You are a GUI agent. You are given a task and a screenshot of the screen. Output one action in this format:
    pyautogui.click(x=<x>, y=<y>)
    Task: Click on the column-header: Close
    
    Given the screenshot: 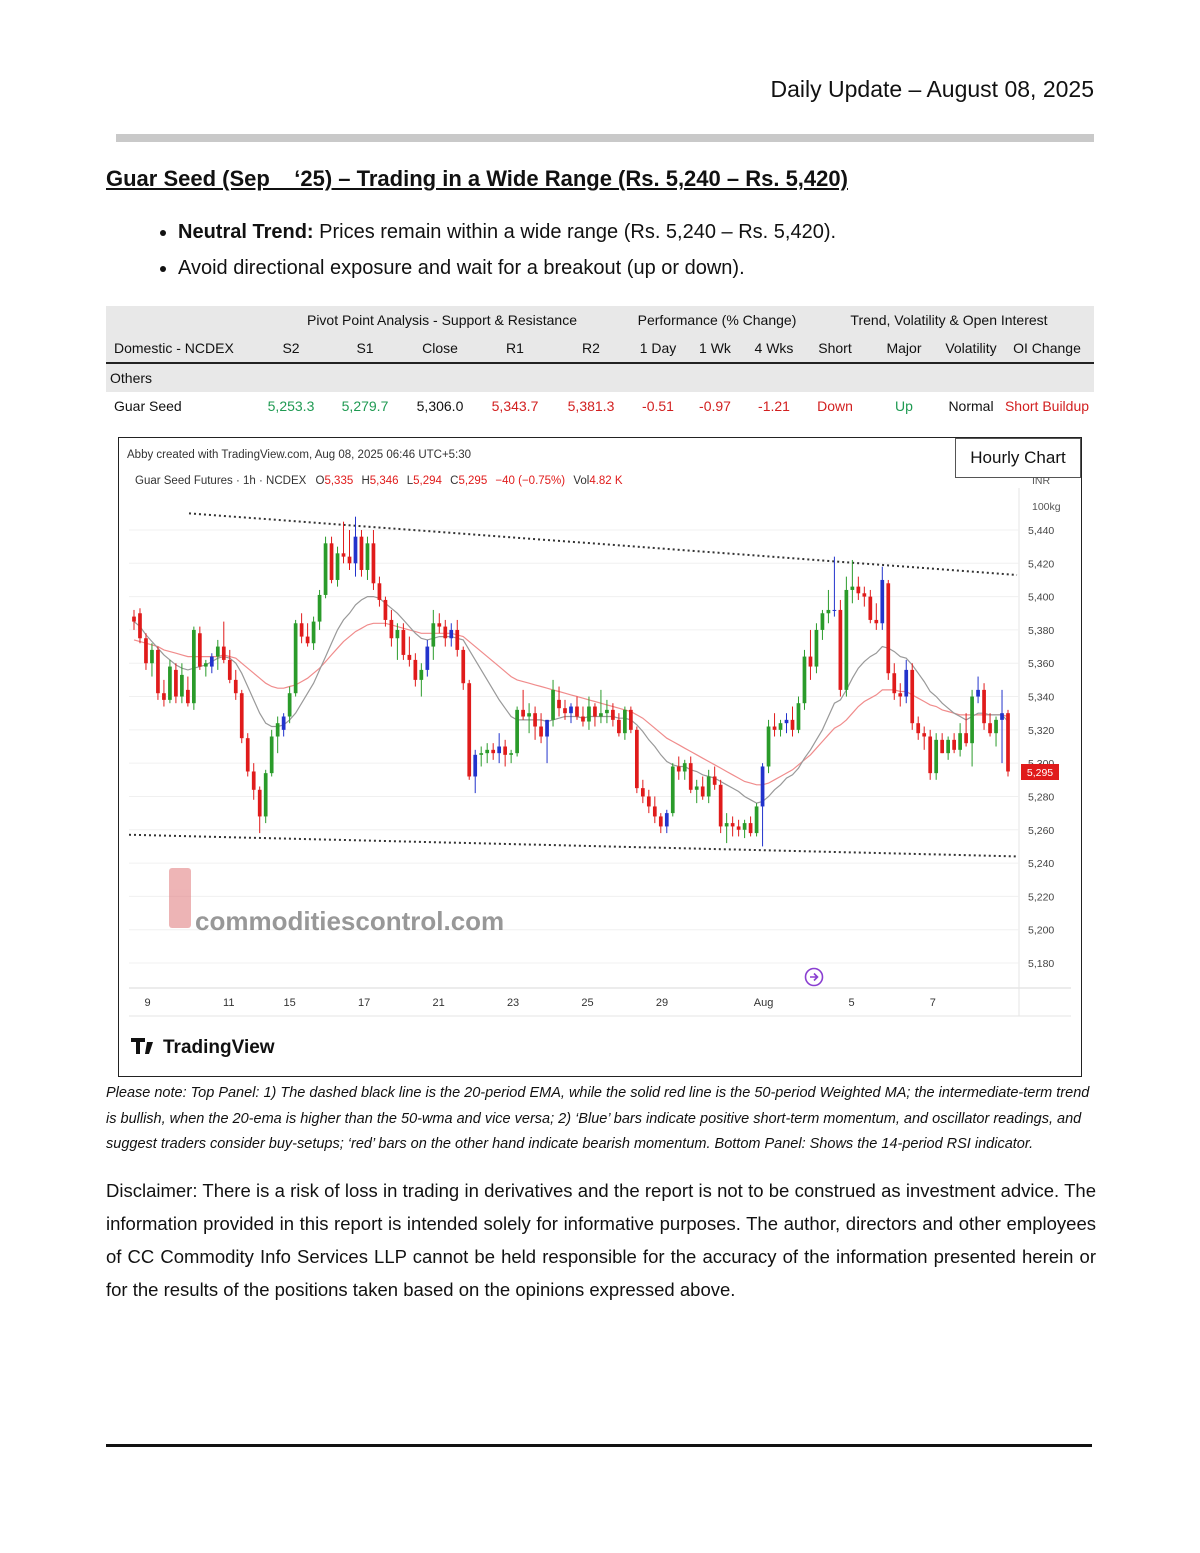 What is the action you would take?
    pyautogui.click(x=440, y=349)
    